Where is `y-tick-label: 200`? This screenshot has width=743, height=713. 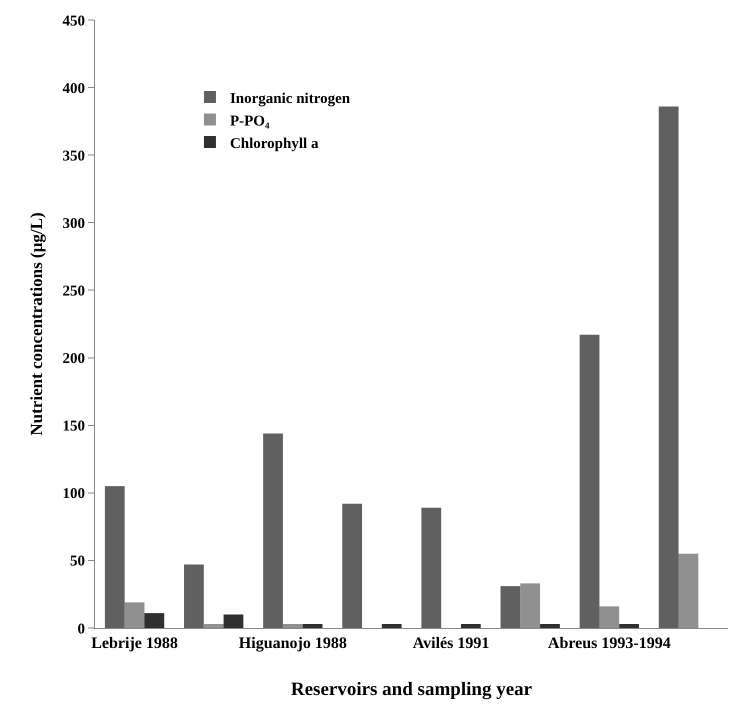 y-tick-label: 200 is located at coordinates (73, 359).